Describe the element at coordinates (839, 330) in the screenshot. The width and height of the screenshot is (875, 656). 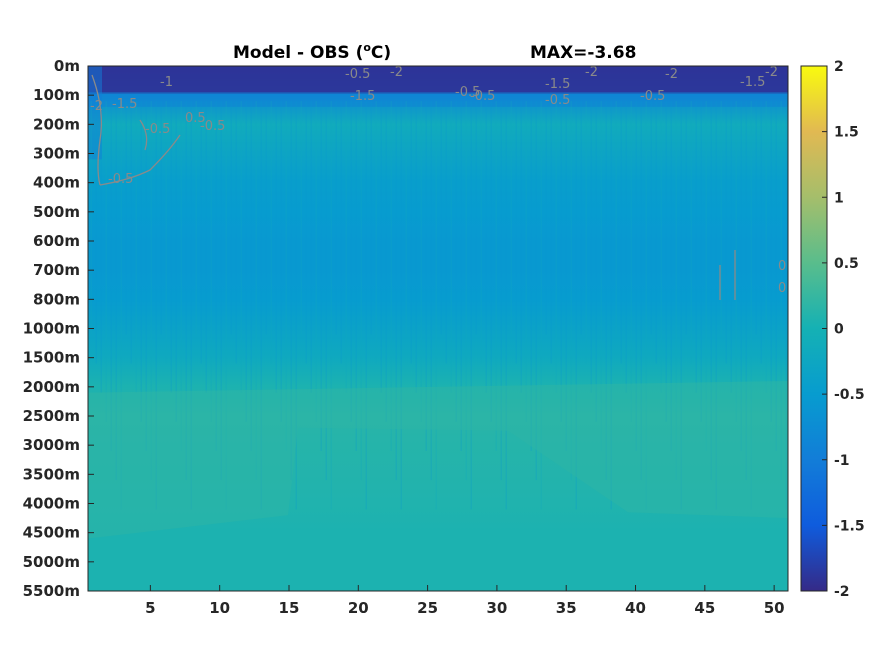
I see `colorbar-tick-label: 0` at that location.